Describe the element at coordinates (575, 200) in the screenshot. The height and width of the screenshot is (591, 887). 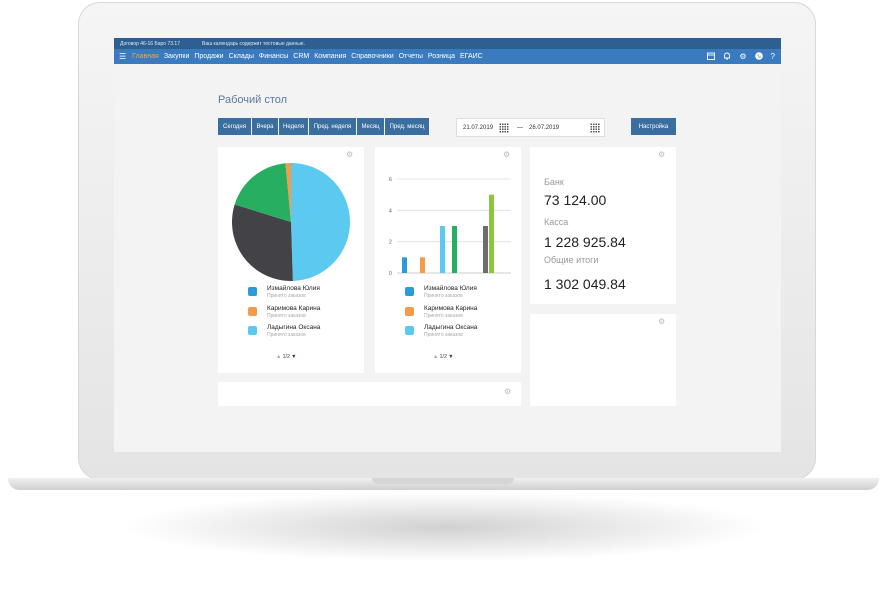
I see `bank-value: 73 124.00` at that location.